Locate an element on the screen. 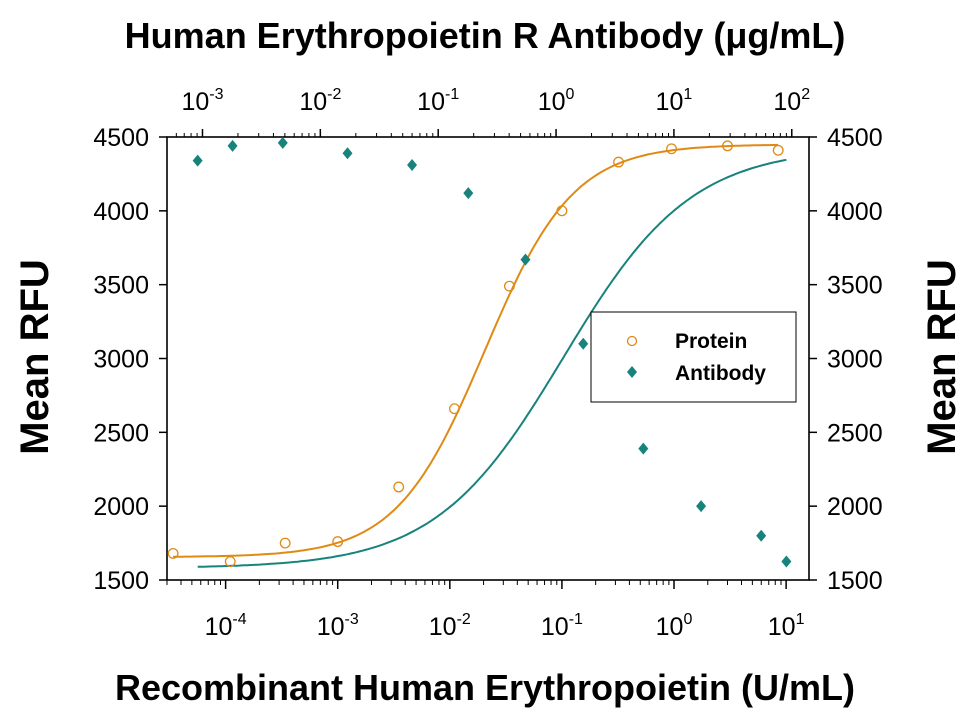 The width and height of the screenshot is (971, 713). x-axis-label-bottom: Recombinant Human Erythropoietin (U/mL) is located at coordinates (485, 687).